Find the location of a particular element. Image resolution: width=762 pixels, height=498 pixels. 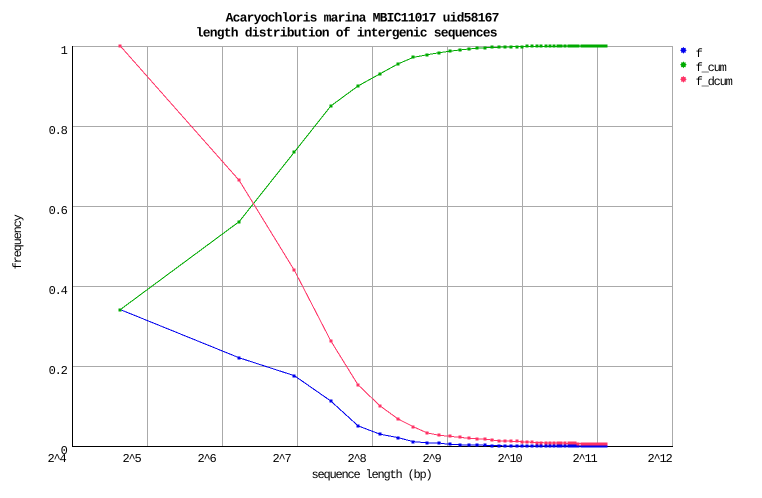

svg-text: 0.8 is located at coordinates (58, 131).